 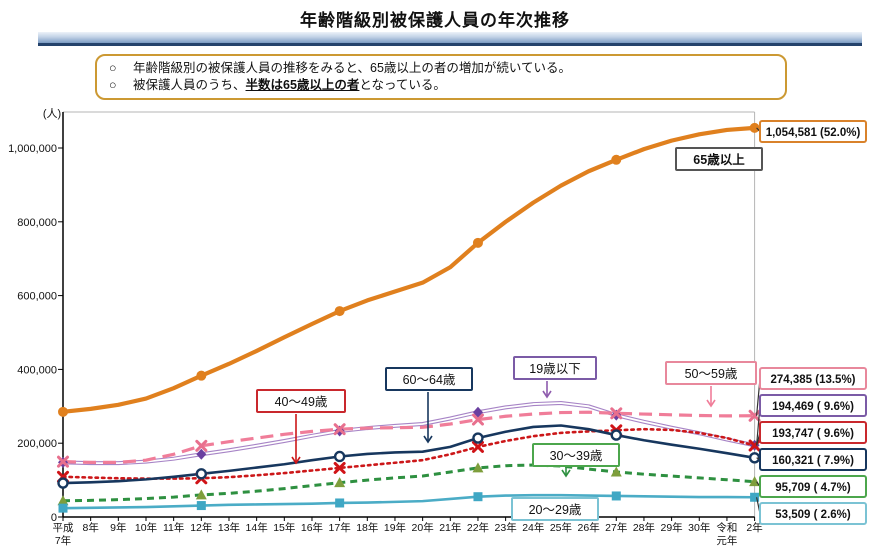 What do you see at coordinates (726, 527) in the screenshot?
I see `chart-text: 令和` at bounding box center [726, 527].